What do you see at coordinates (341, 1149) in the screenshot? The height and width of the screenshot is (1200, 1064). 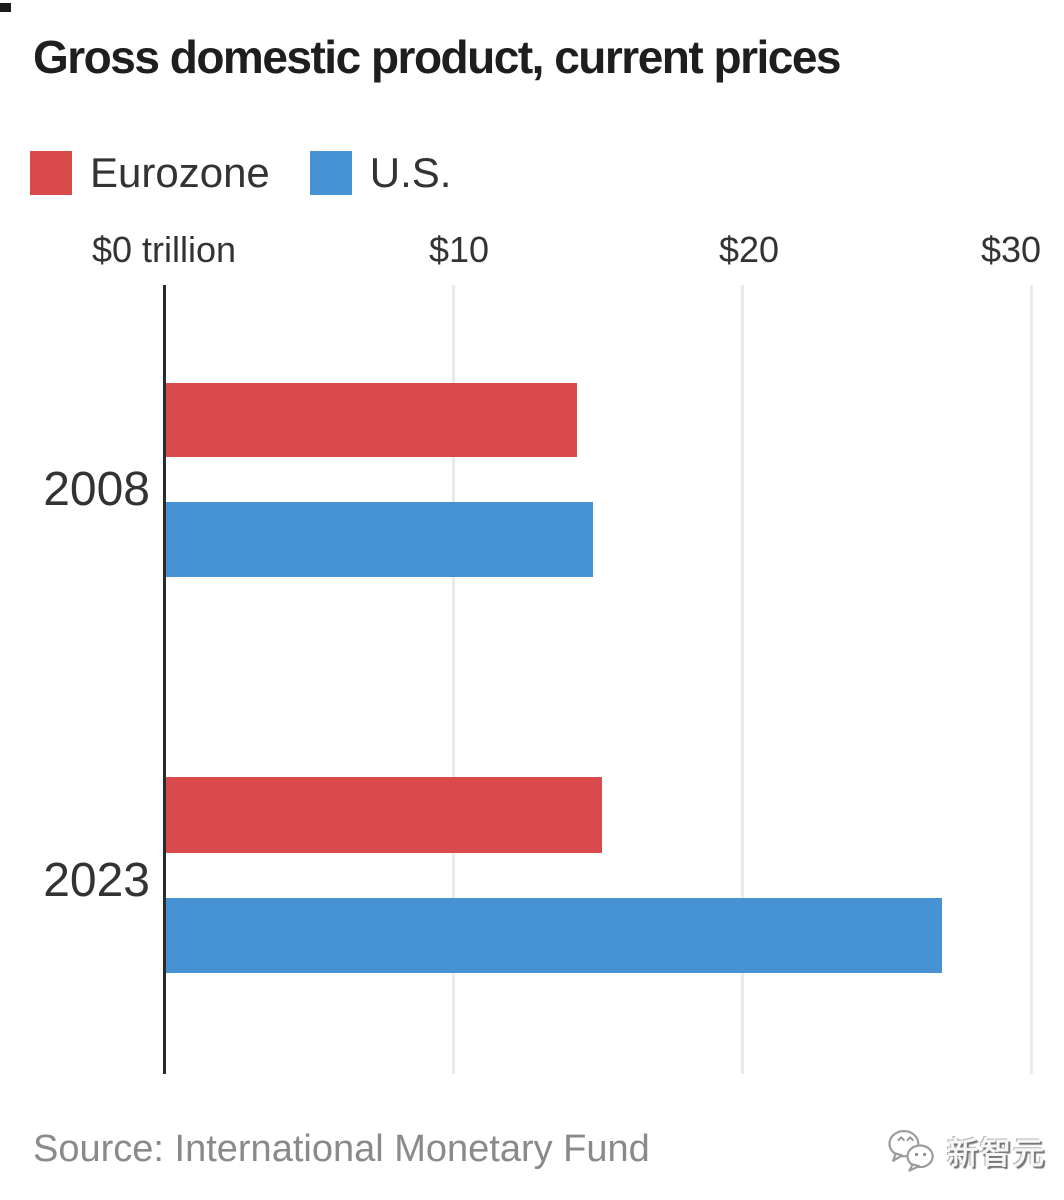 I see `source-attribution: Source: International Monetary Fund` at bounding box center [341, 1149].